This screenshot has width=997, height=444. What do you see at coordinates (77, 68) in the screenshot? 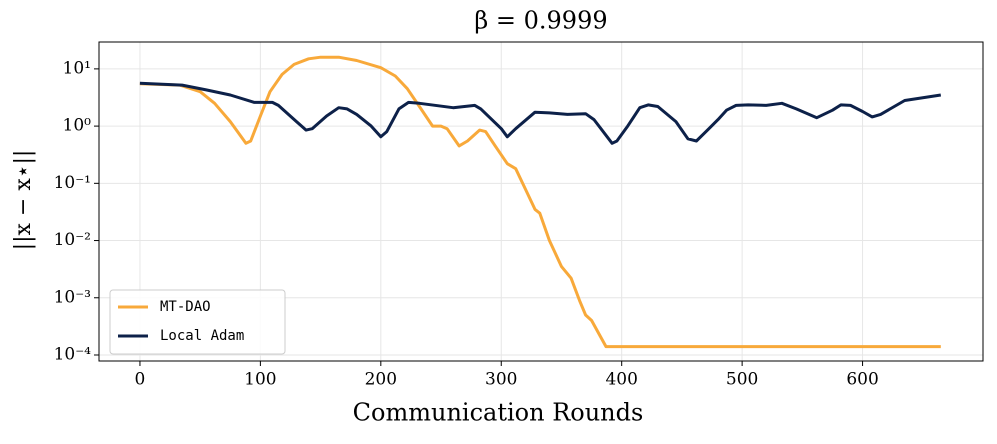
I see `y-tick-label: 10¹` at bounding box center [77, 68].